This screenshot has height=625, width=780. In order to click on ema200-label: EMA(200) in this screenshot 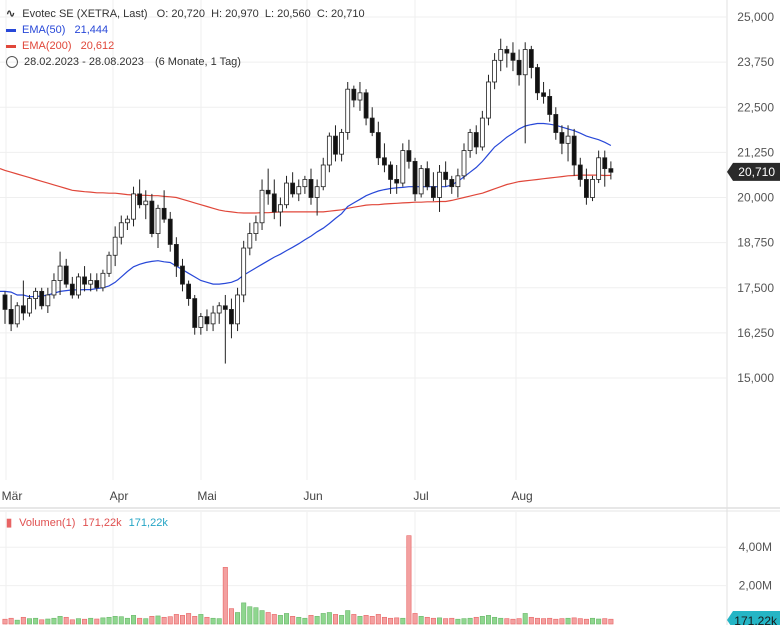, I will do `click(47, 46)`.